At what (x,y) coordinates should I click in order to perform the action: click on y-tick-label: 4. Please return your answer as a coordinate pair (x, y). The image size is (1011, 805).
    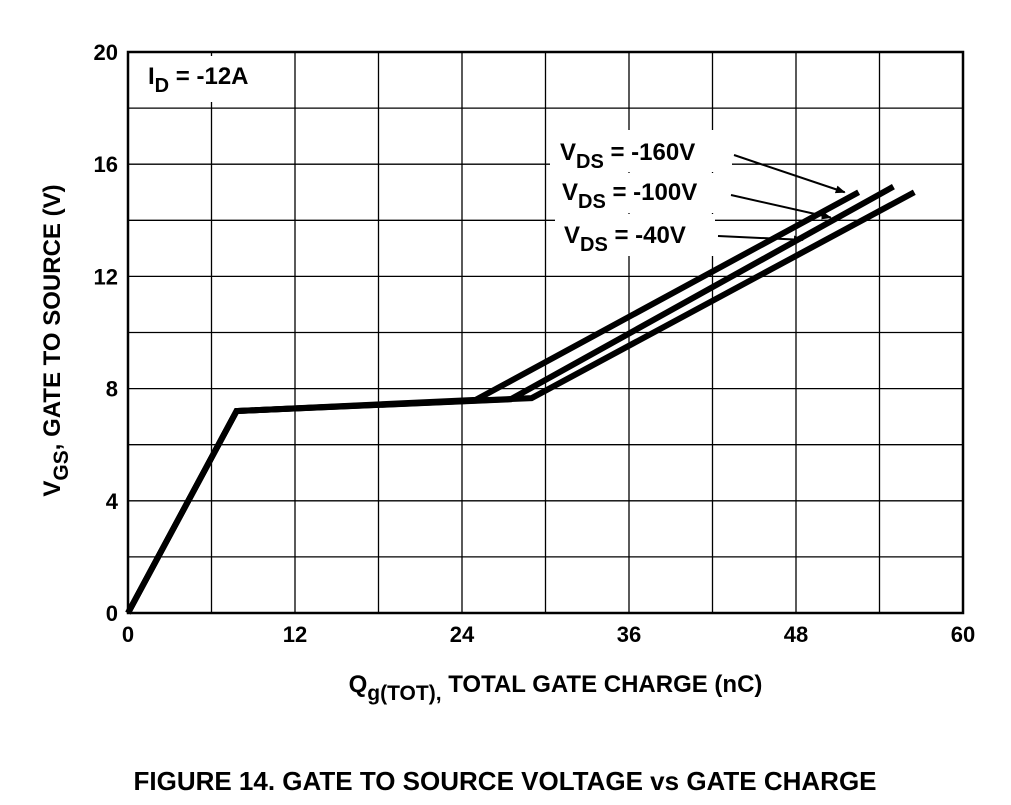
    Looking at the image, I should click on (112, 501).